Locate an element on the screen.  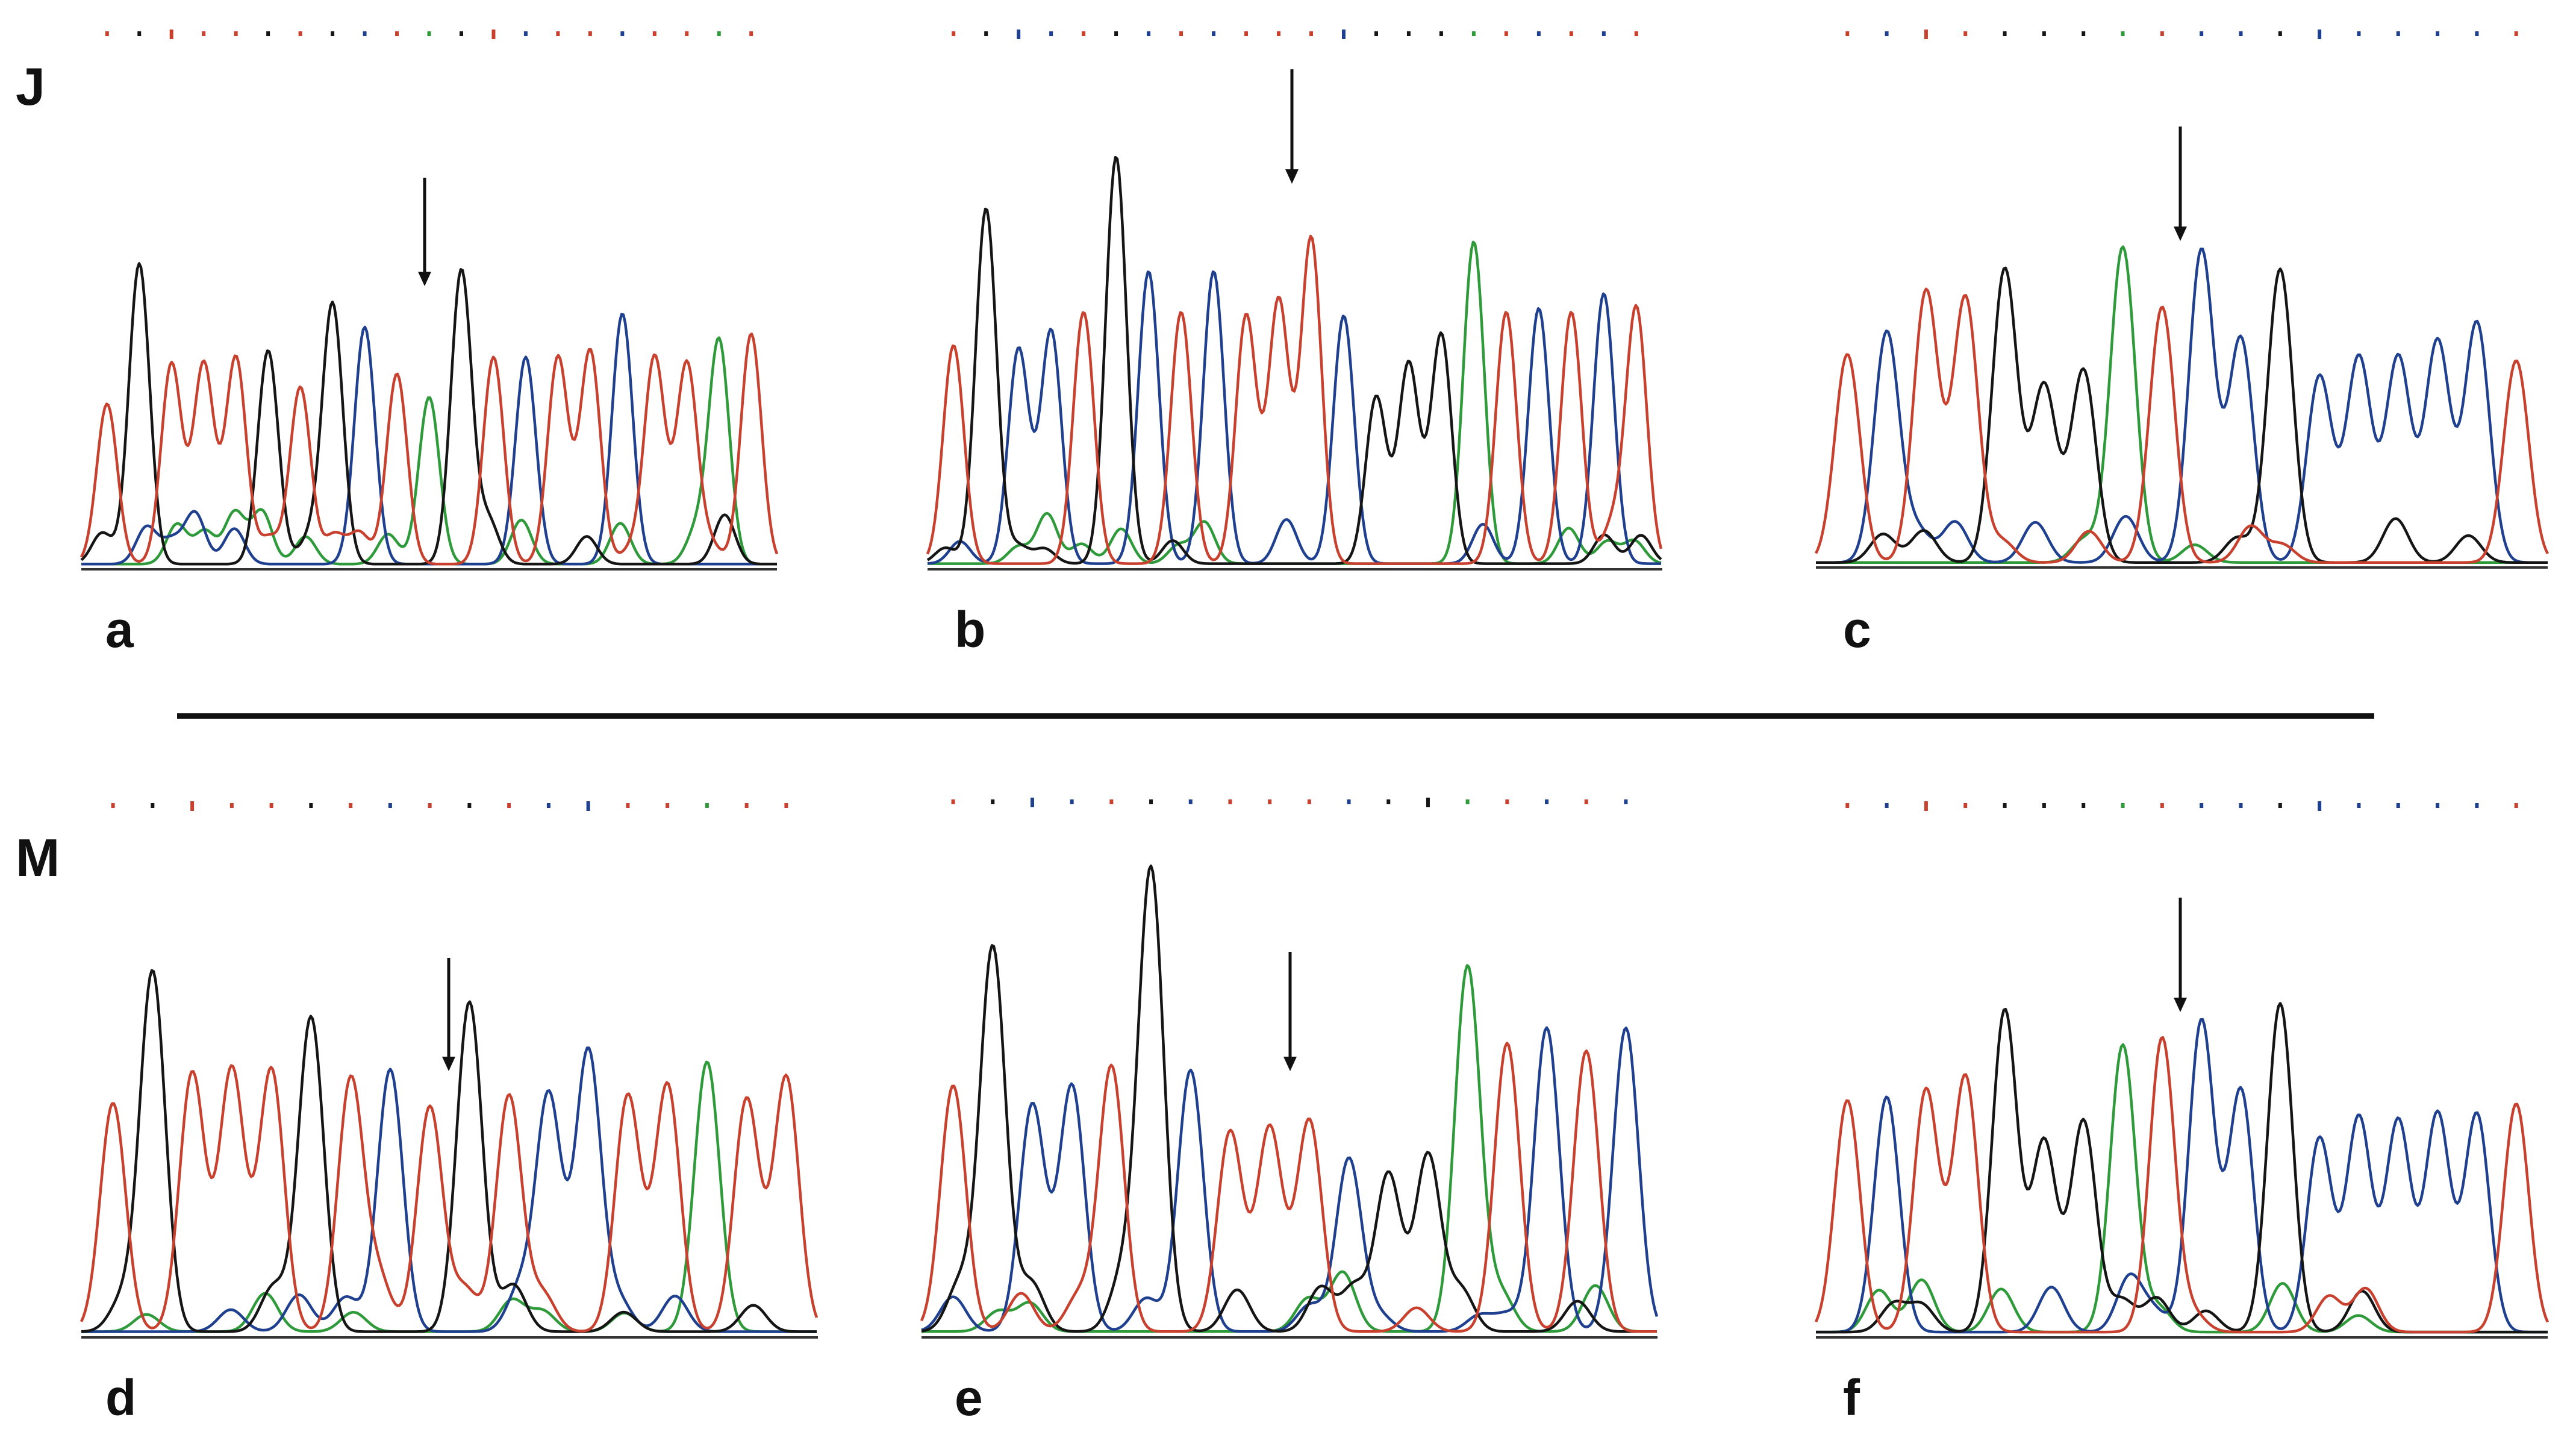
chromatogram-panel-b is located at coordinates (1294, 300).